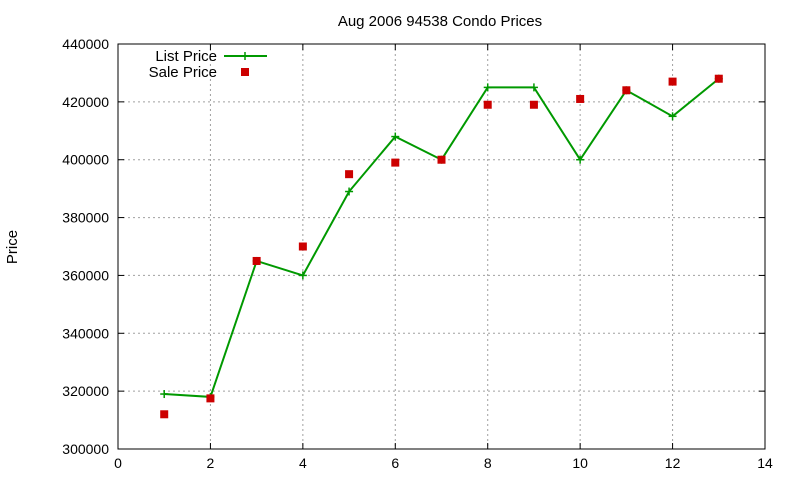 The image size is (800, 480). Describe the element at coordinates (12, 247) in the screenshot. I see `y-axis-label: Price` at that location.